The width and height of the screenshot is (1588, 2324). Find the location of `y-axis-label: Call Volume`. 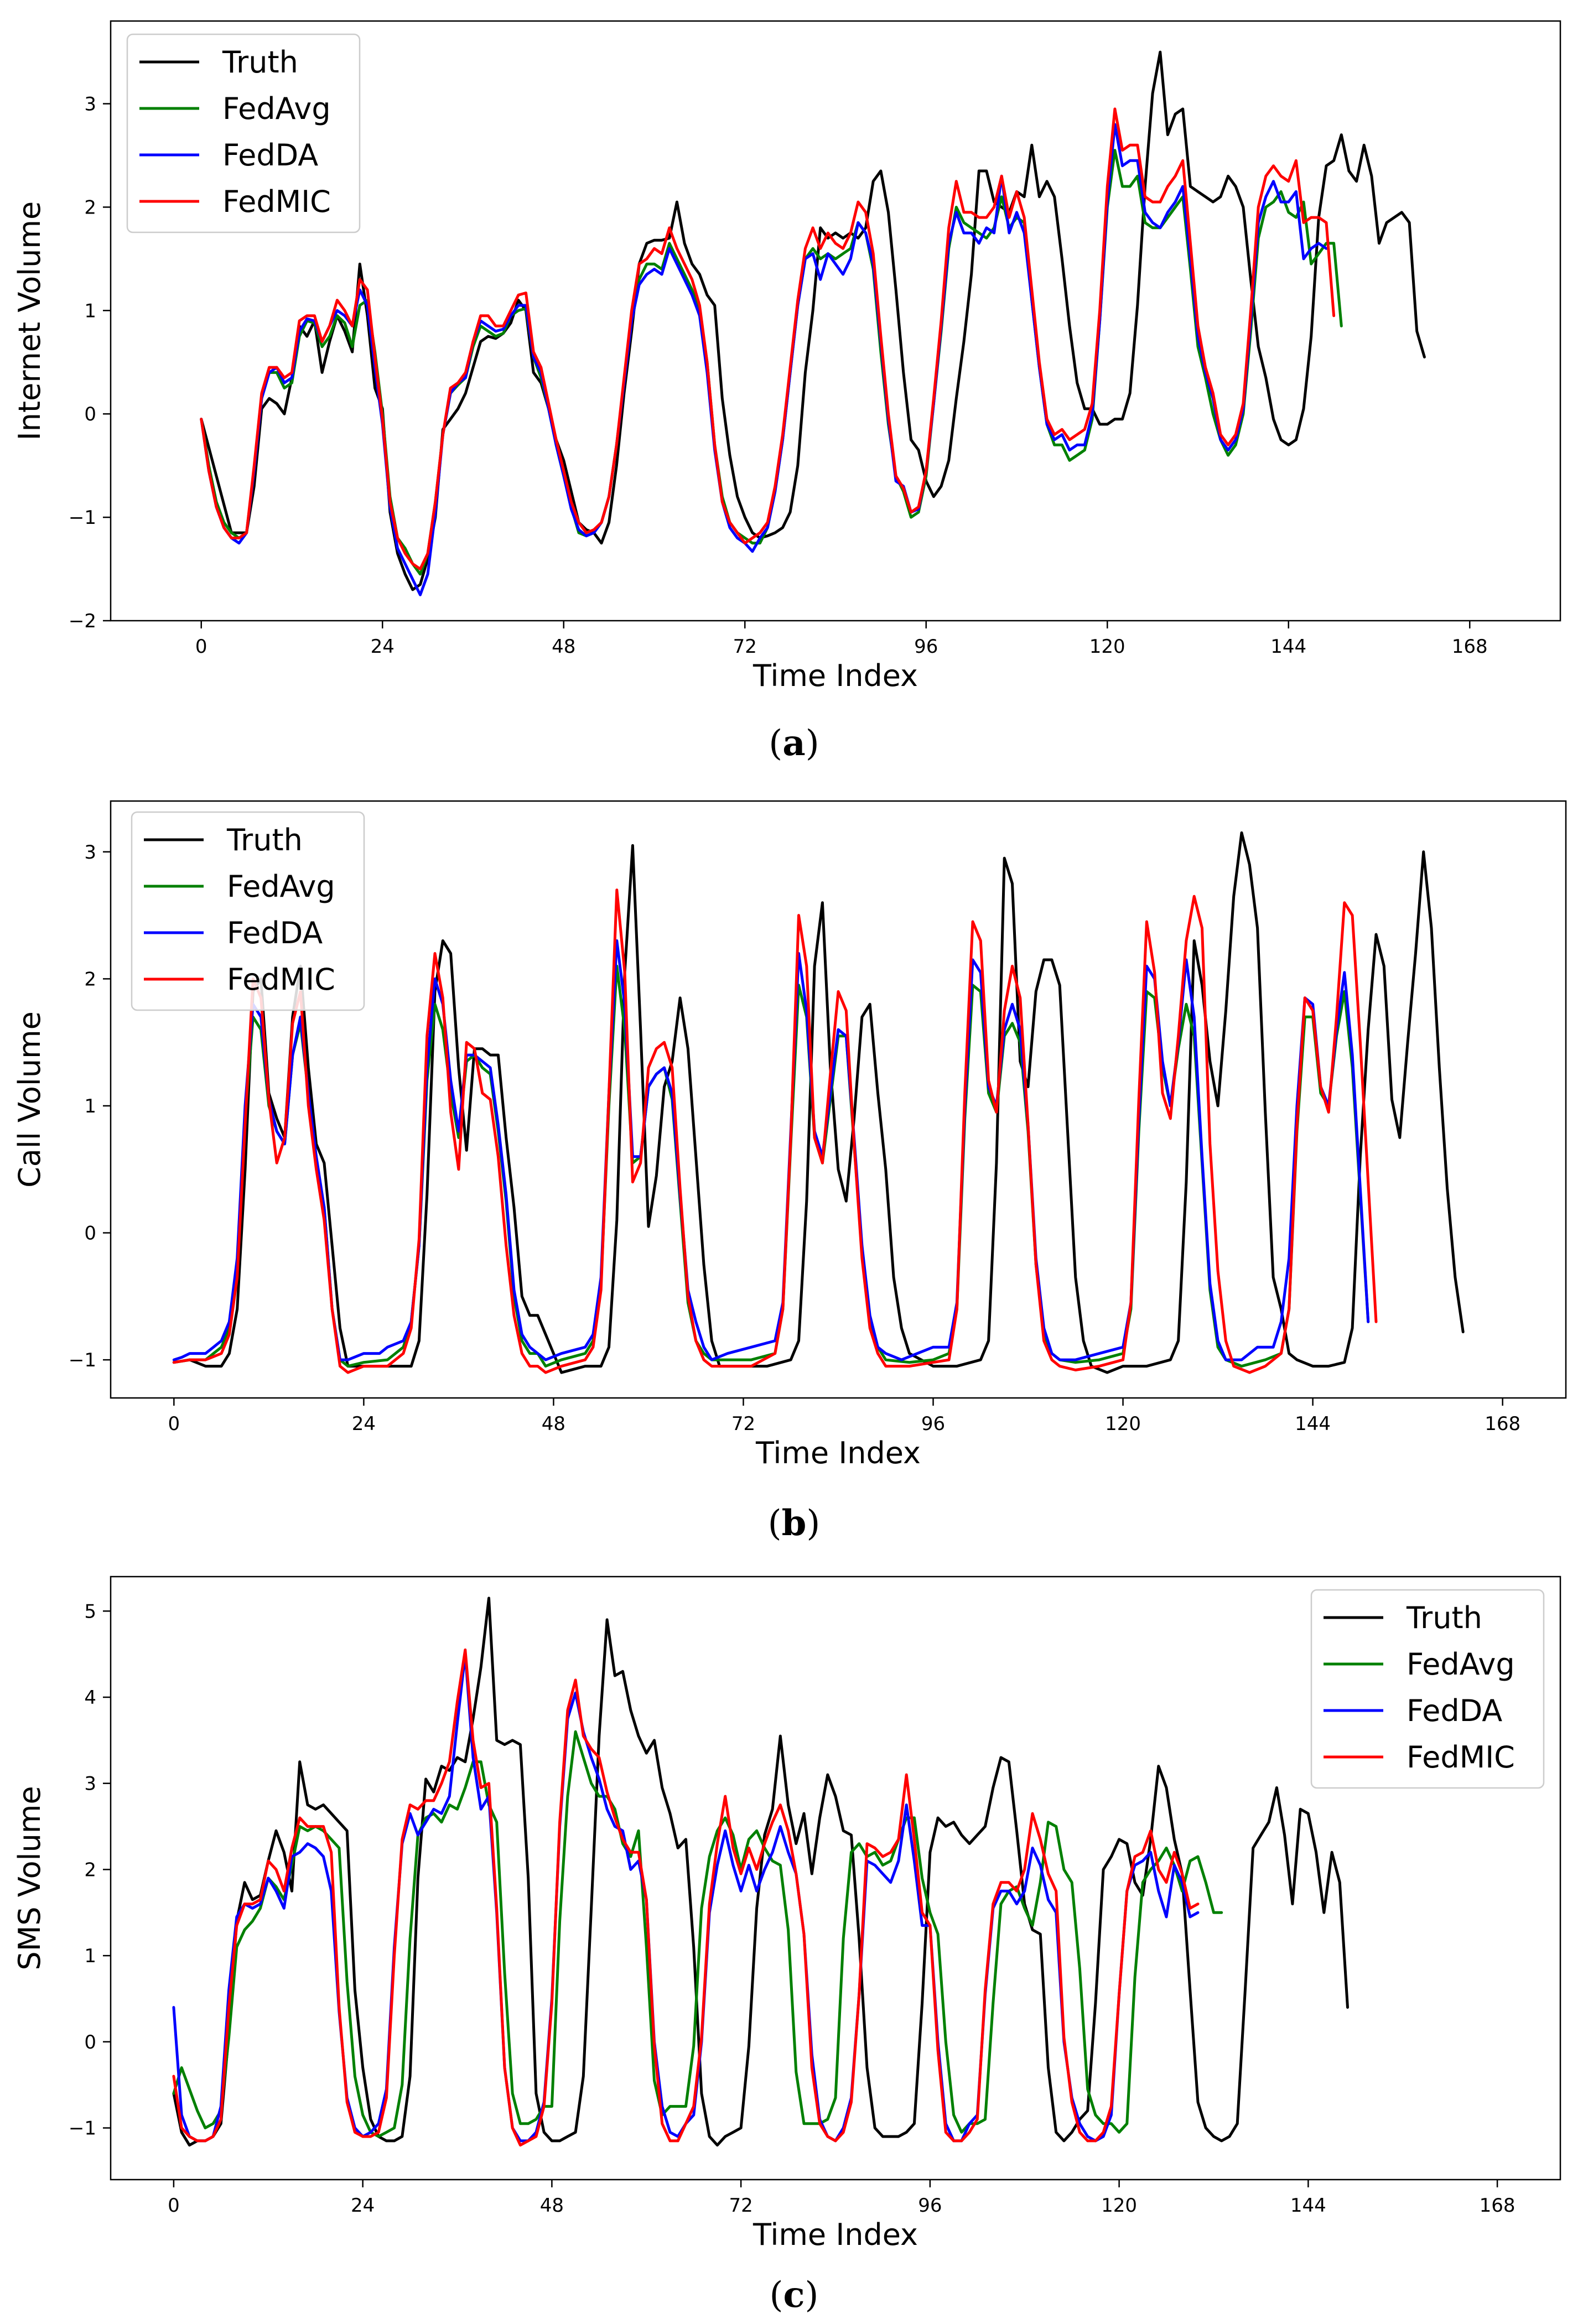

y-axis-label: Call Volume is located at coordinates (29, 1099).